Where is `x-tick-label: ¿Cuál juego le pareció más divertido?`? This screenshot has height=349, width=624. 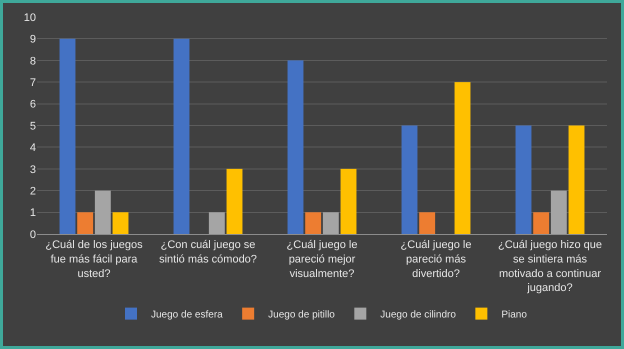
x-tick-label: ¿Cuál juego le pareció más divertido? is located at coordinates (436, 259).